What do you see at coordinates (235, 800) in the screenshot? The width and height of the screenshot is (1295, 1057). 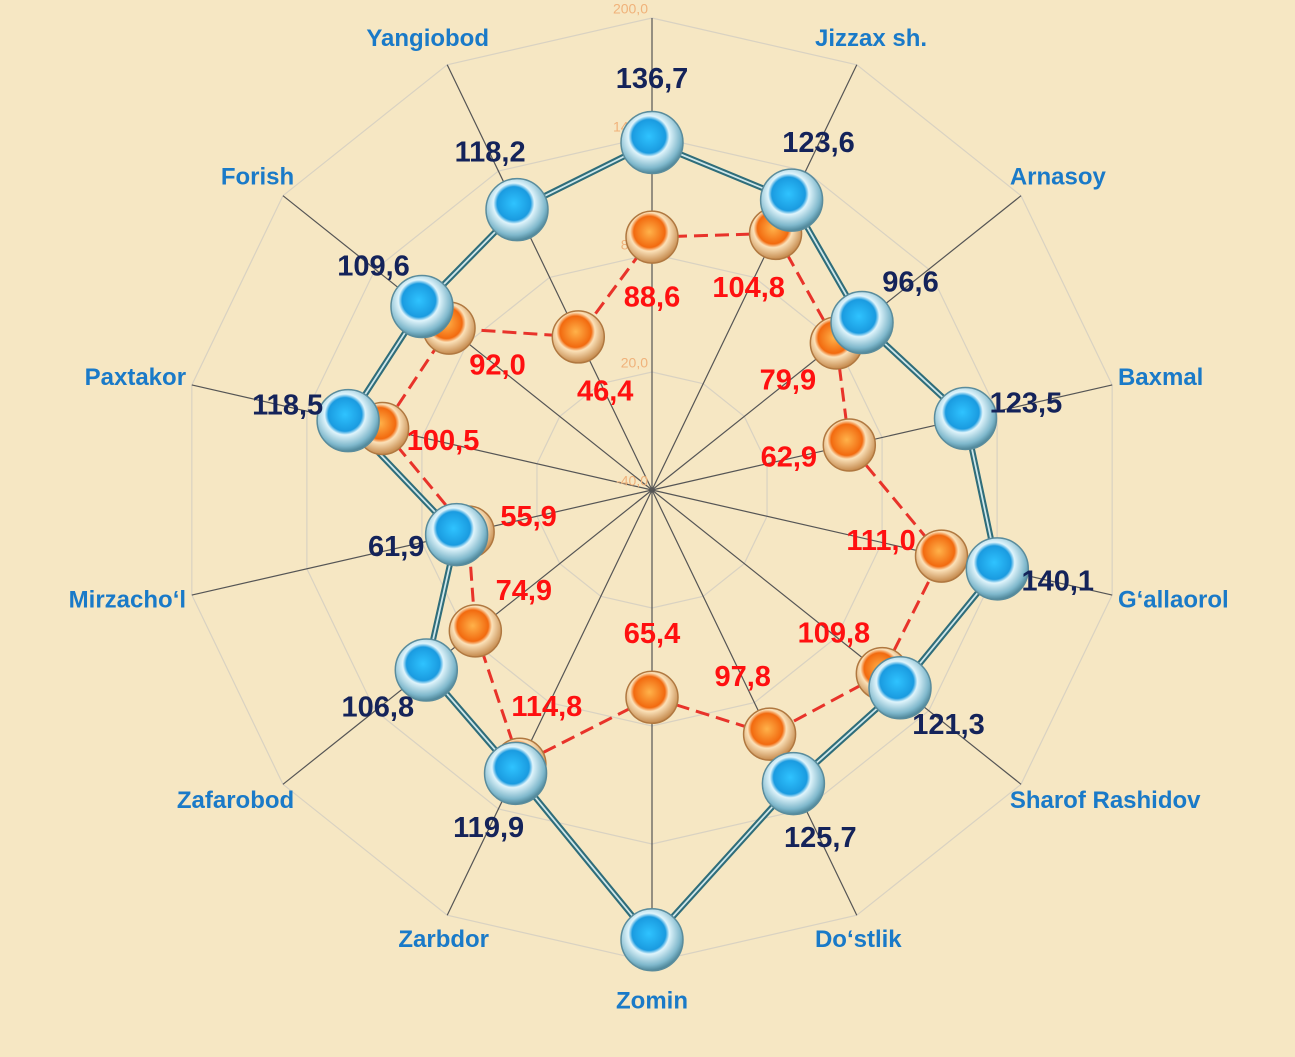 I see `category-label: Zafarobod` at bounding box center [235, 800].